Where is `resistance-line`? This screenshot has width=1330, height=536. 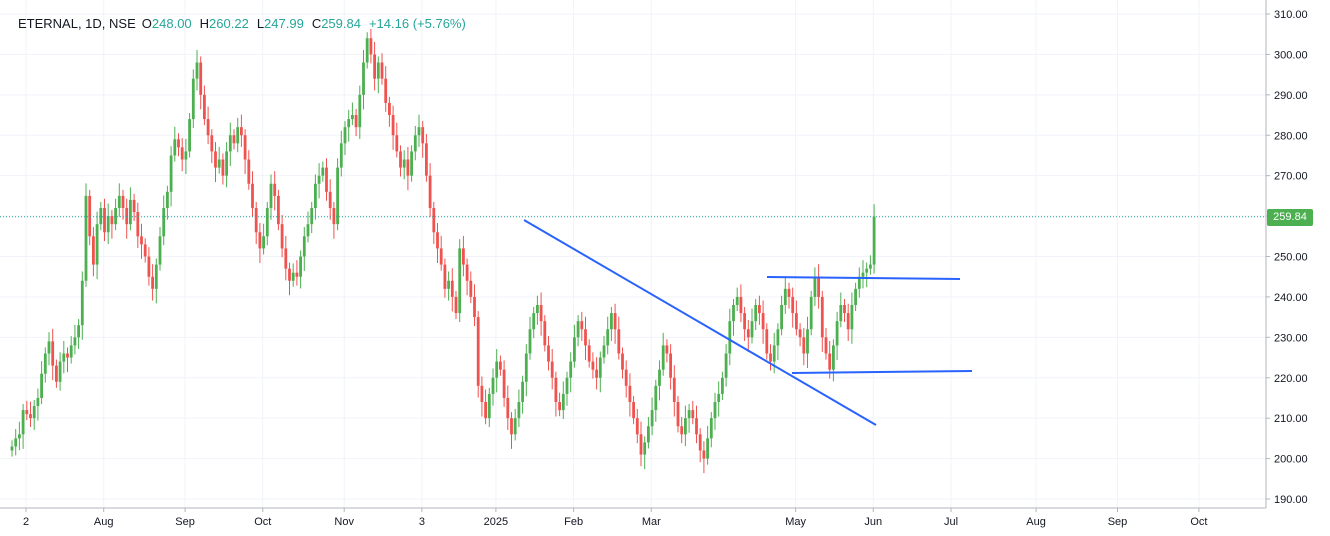 resistance-line is located at coordinates (863, 278).